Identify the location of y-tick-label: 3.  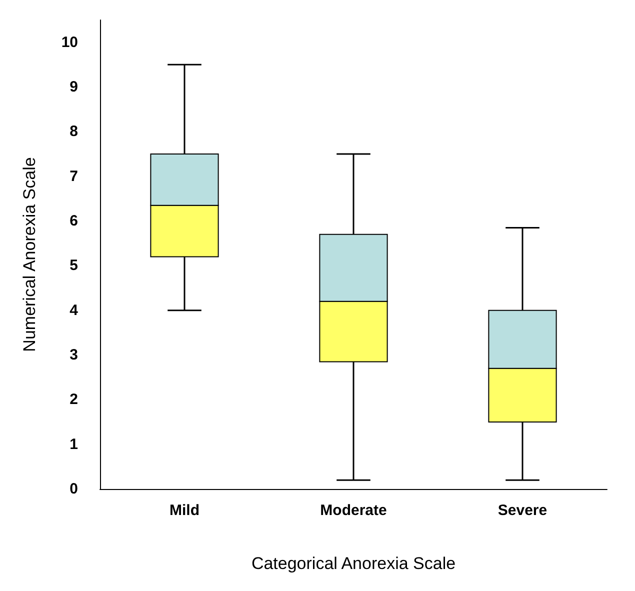
(74, 355).